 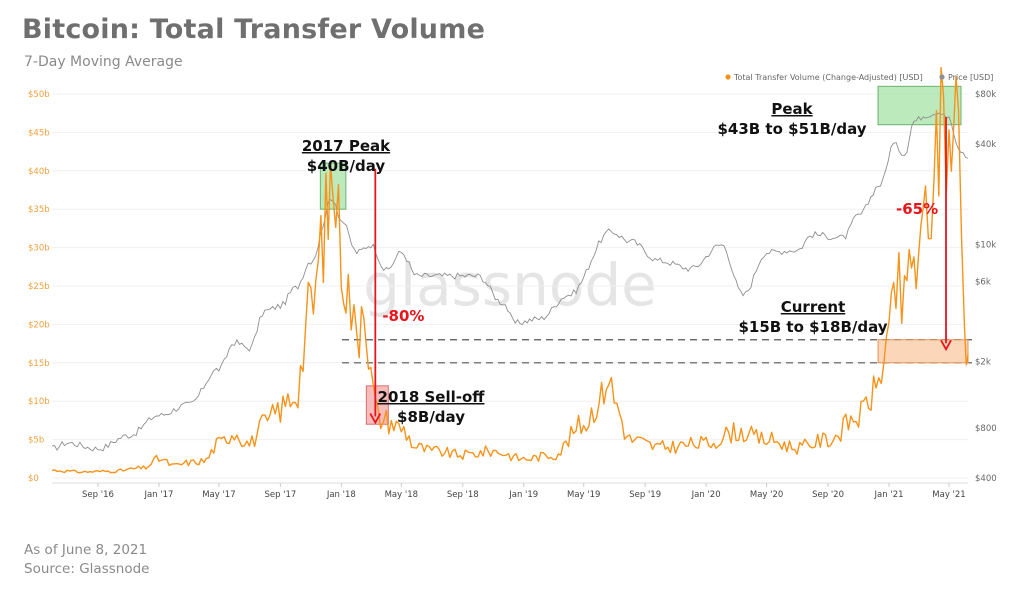 I want to click on drop-label-2018: -80%, so click(x=403, y=316).